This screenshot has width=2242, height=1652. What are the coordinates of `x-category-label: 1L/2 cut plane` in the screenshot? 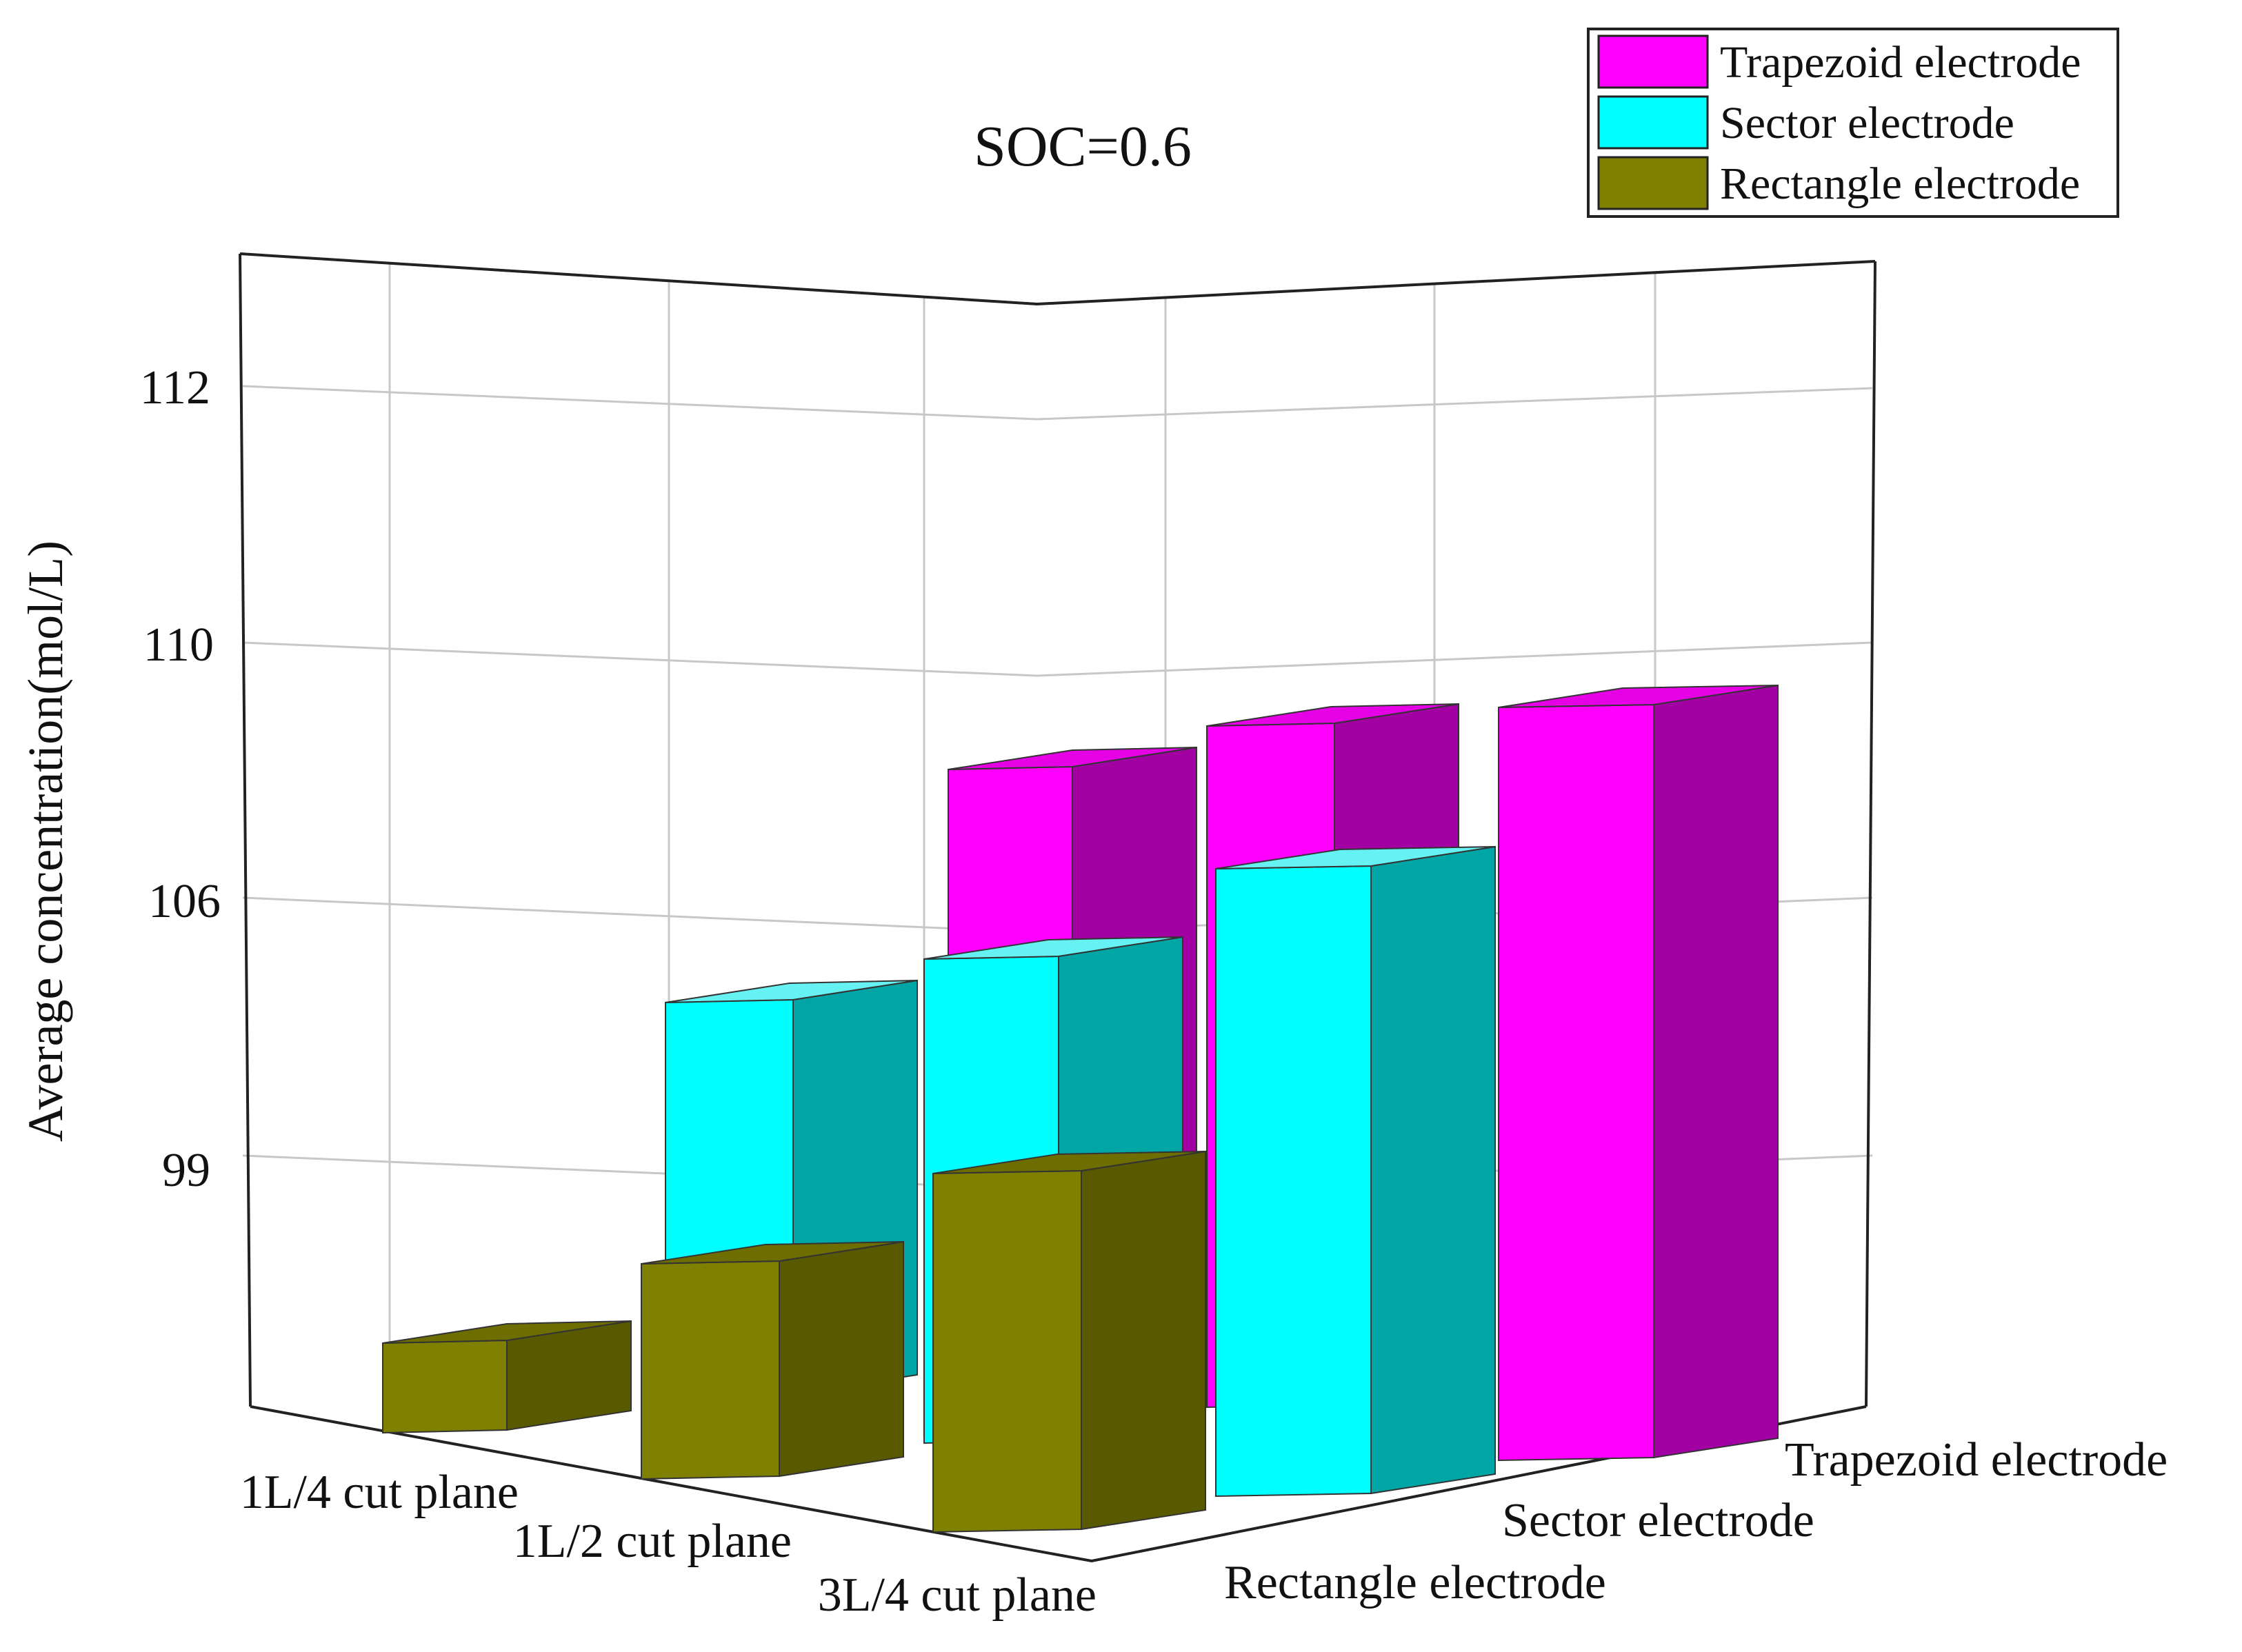 It's located at (652, 1542).